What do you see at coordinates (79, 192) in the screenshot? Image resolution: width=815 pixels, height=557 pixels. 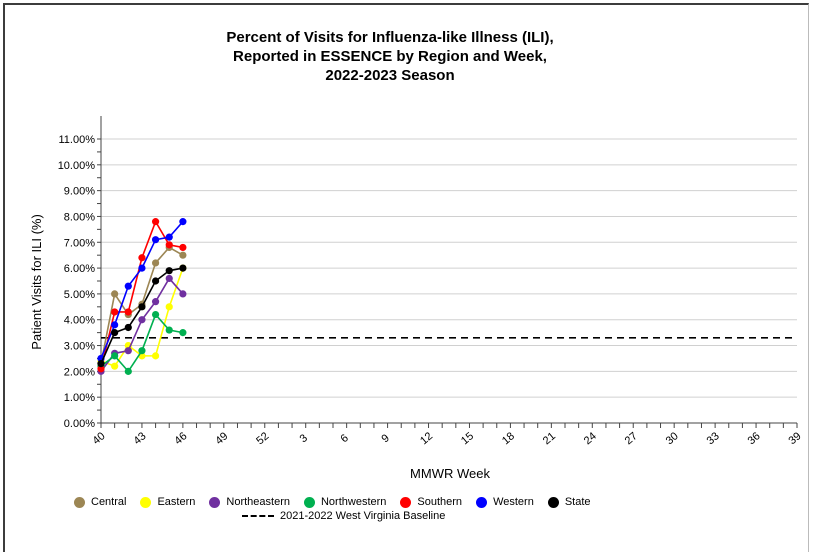 I see `y-tick-label: 9.00%` at bounding box center [79, 192].